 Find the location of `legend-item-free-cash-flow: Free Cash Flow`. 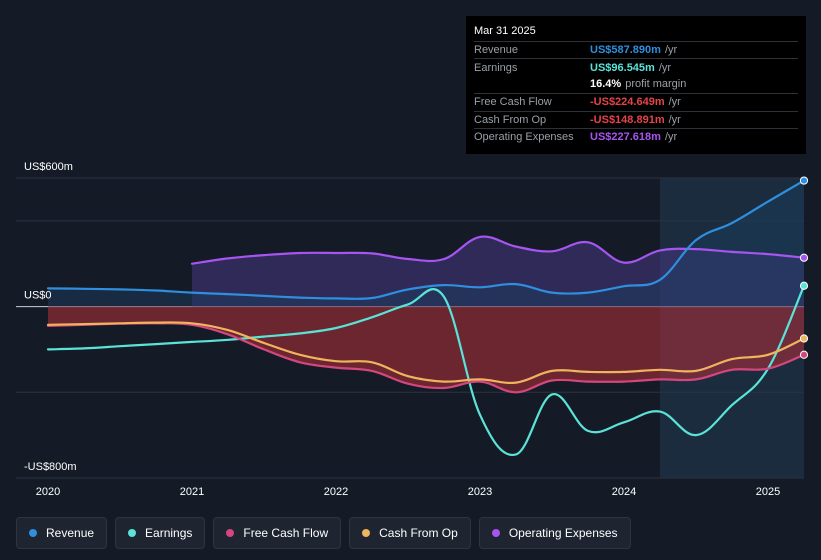

legend-item-free-cash-flow: Free Cash Flow is located at coordinates (277, 533).